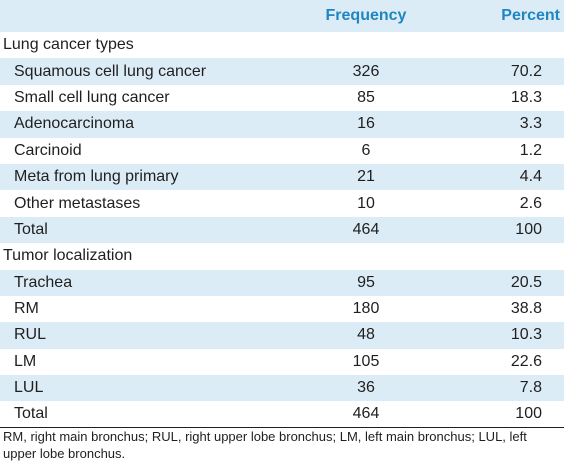 The width and height of the screenshot is (564, 466). Describe the element at coordinates (366, 71) in the screenshot. I see `row-frequency: 326` at that location.